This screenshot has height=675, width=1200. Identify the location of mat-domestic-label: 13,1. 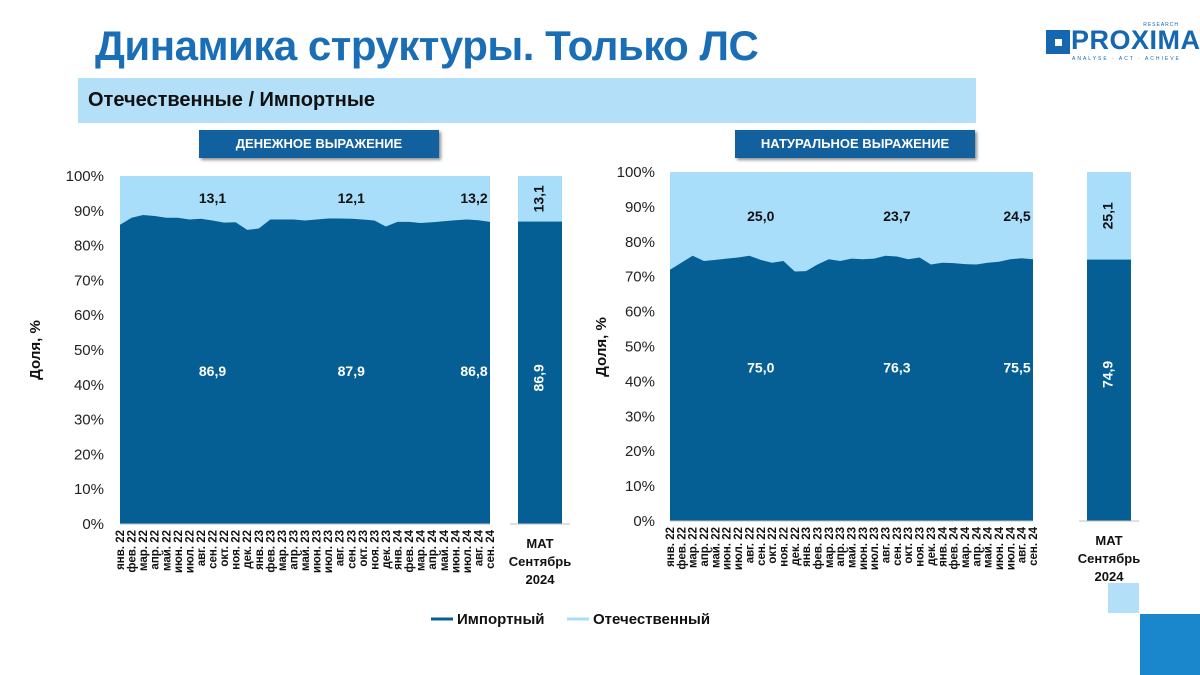
(539, 198).